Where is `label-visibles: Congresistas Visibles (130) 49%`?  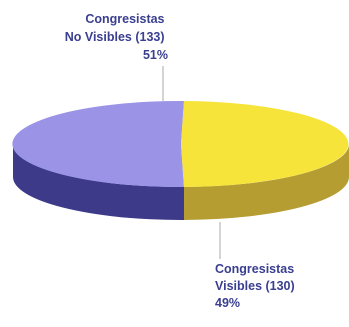
label-visibles: Congresistas Visibles (130) 49% is located at coordinates (256, 286).